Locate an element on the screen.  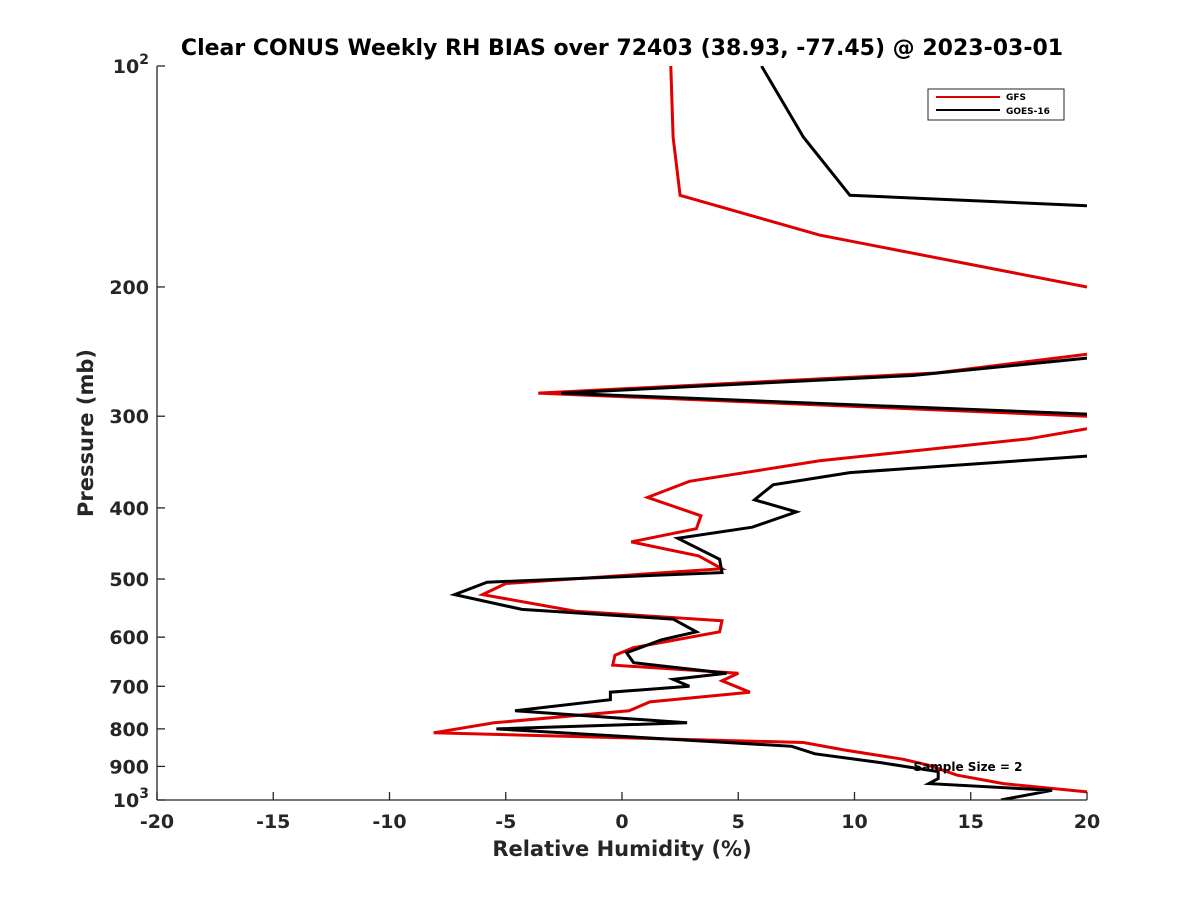
x-tick-label: 15 is located at coordinates (971, 822).